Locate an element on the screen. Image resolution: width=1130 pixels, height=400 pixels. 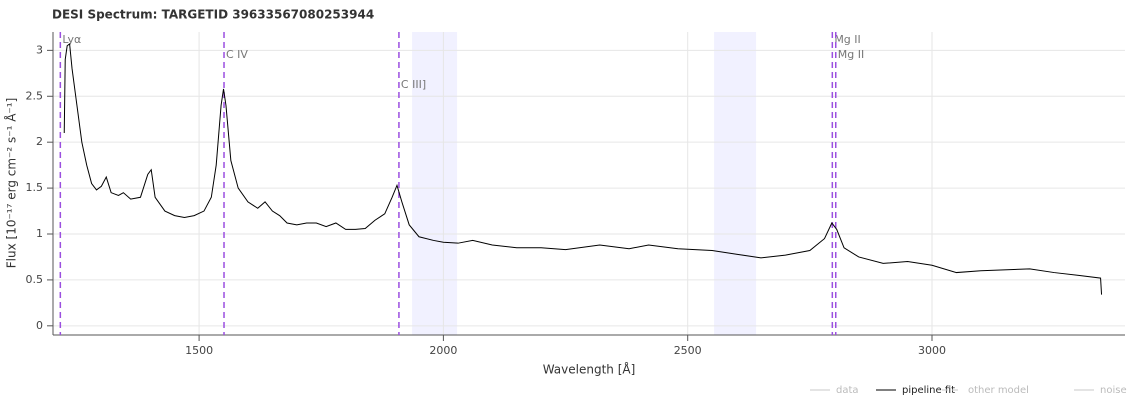
x-tick-label: 2000 is located at coordinates (443, 350).